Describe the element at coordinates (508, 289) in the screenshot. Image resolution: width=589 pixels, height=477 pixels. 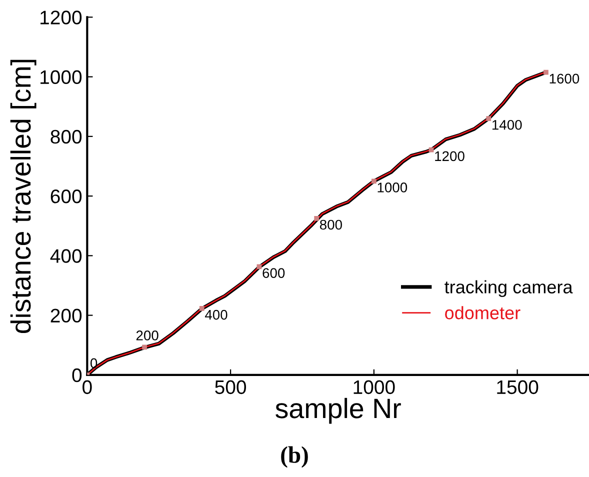
I see `legend-label: tracking camera` at that location.